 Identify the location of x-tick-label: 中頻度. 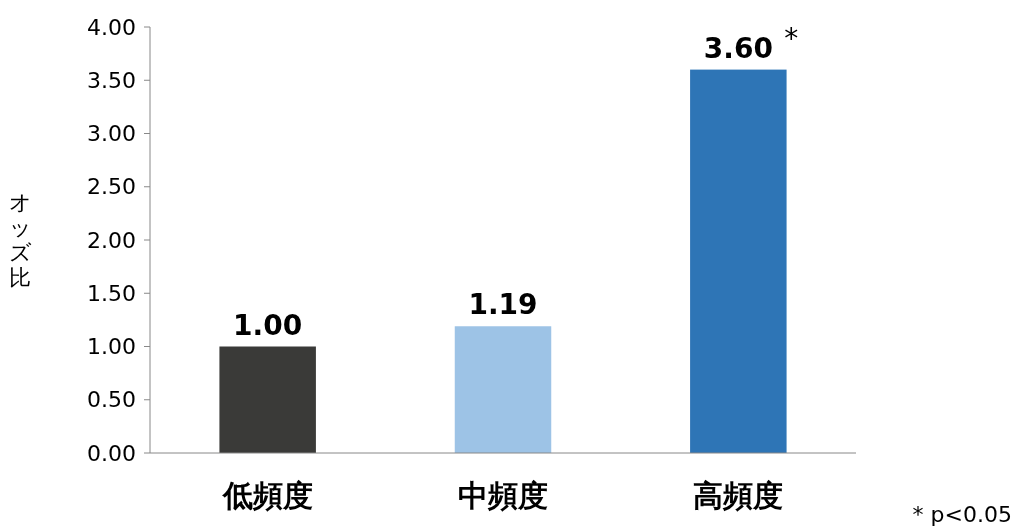
(503, 495).